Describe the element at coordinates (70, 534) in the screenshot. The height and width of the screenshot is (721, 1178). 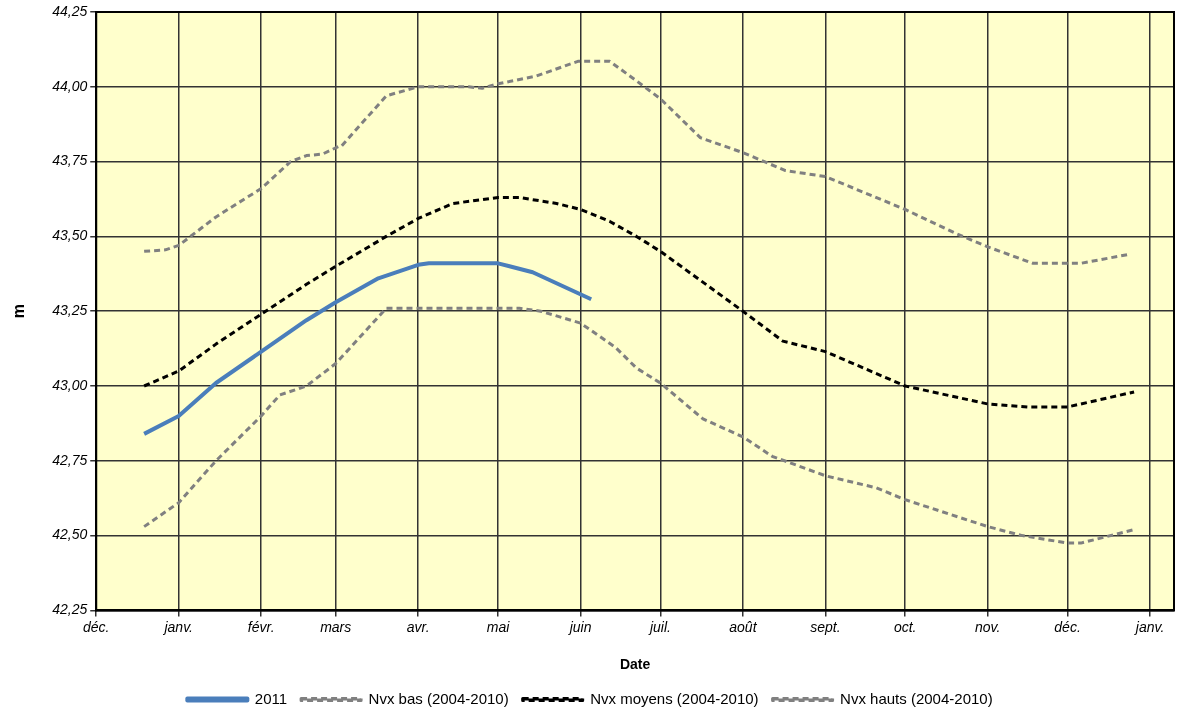
I see `y-tick-label: 42,50` at that location.